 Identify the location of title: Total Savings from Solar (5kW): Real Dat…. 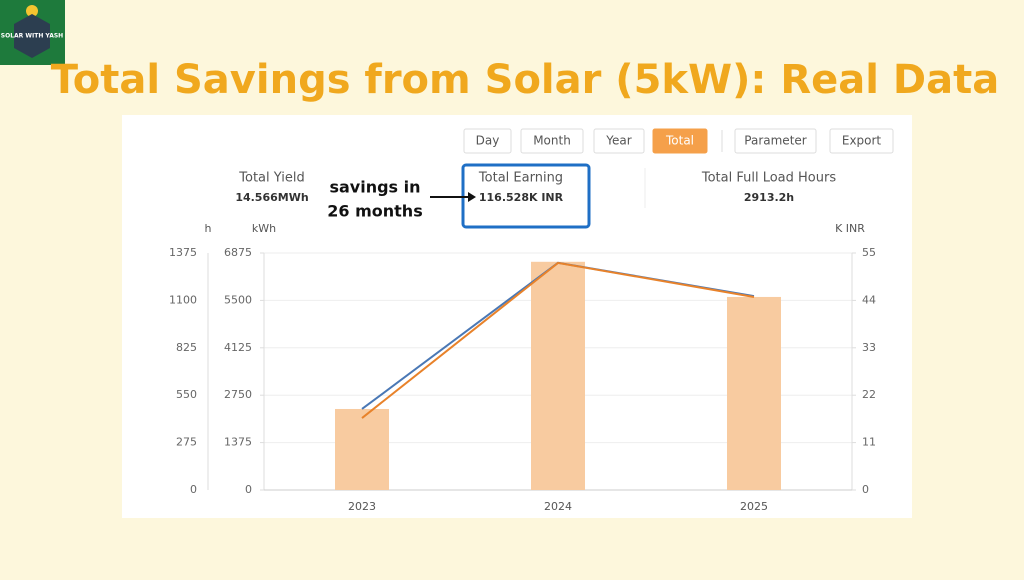
(525, 80).